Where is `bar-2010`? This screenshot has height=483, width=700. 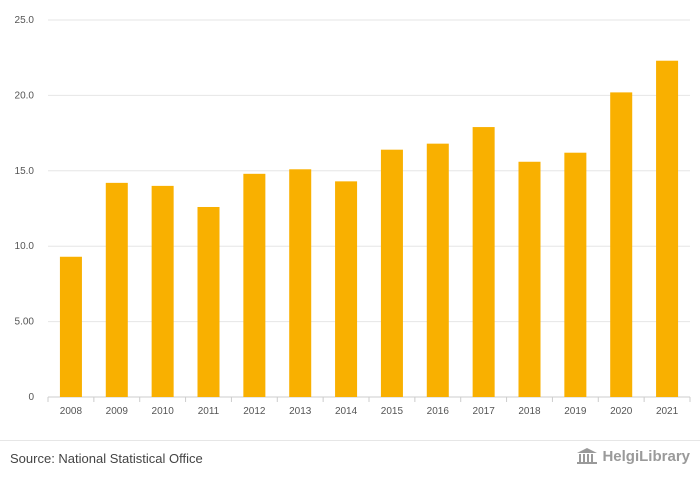
bar-2010 is located at coordinates (162, 291).